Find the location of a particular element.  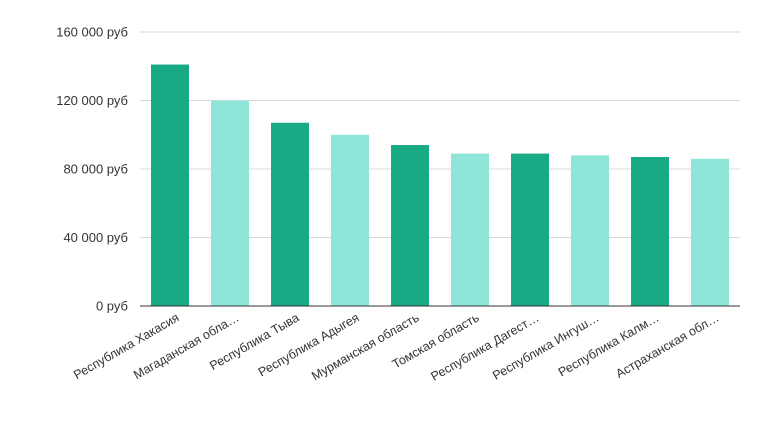

y-tick-label: 40 000 руб is located at coordinates (95, 237).